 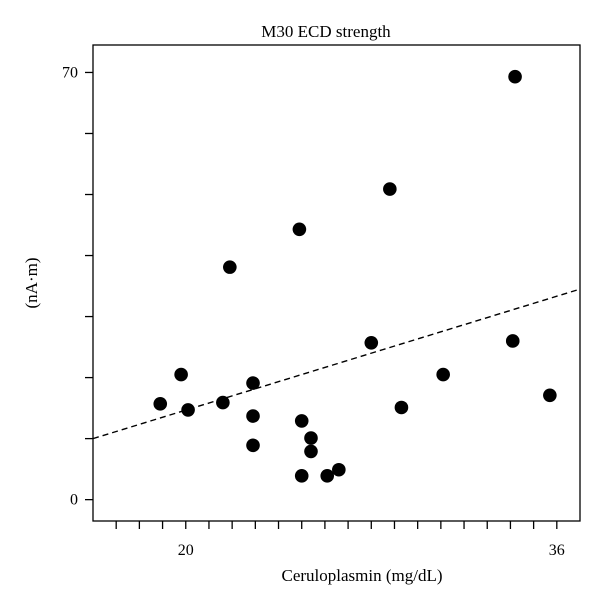 What do you see at coordinates (186, 550) in the screenshot?
I see `x-tick-label: 20` at bounding box center [186, 550].